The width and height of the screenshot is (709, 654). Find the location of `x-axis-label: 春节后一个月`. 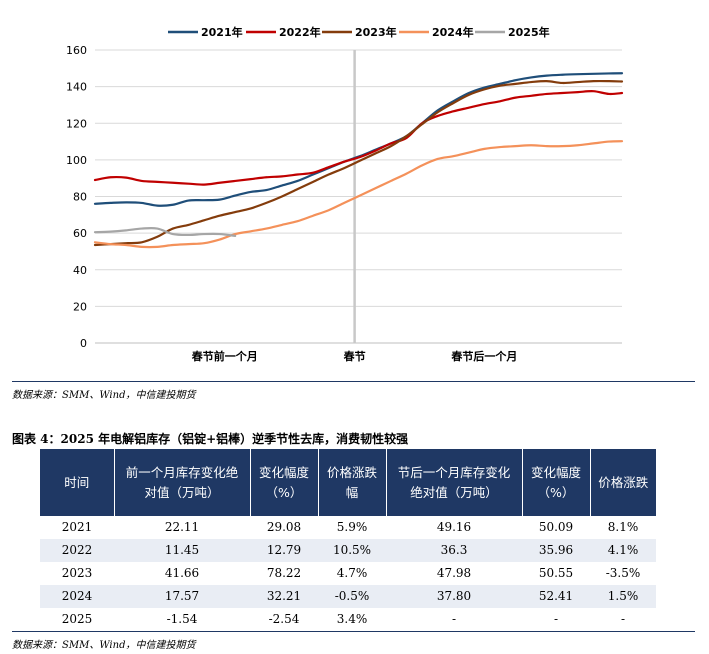

x-axis-label: 春节后一个月 is located at coordinates (484, 356).